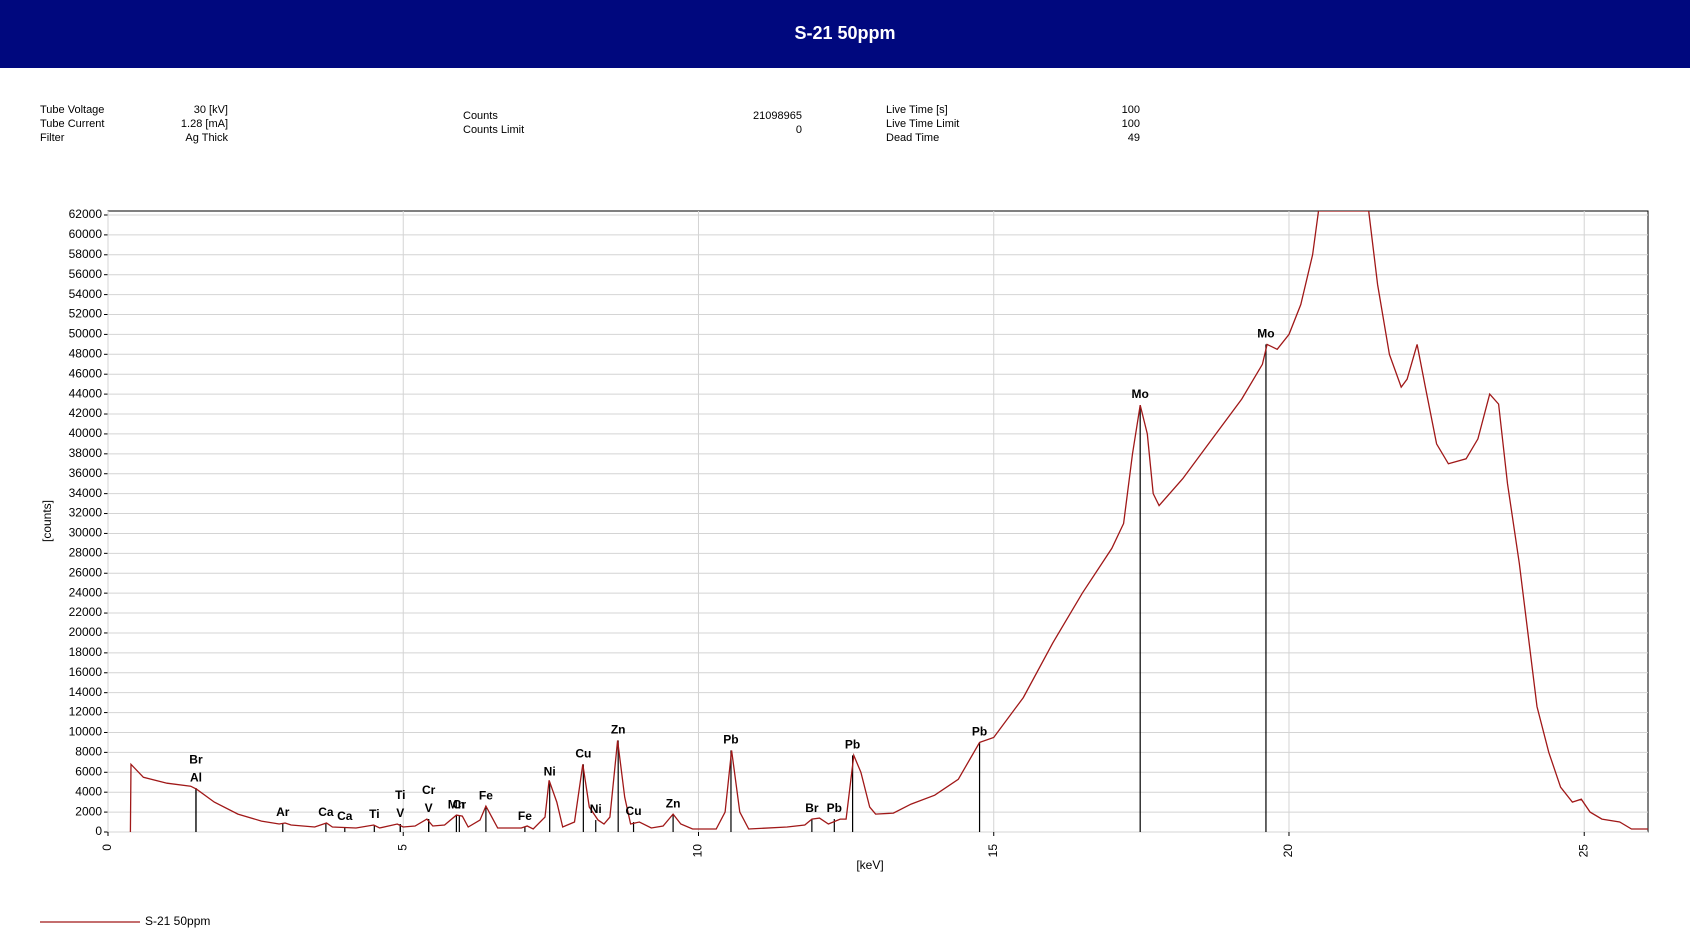 This screenshot has height=941, width=1690. What do you see at coordinates (86, 453) in the screenshot?
I see `y-tick-label: 38000` at bounding box center [86, 453].